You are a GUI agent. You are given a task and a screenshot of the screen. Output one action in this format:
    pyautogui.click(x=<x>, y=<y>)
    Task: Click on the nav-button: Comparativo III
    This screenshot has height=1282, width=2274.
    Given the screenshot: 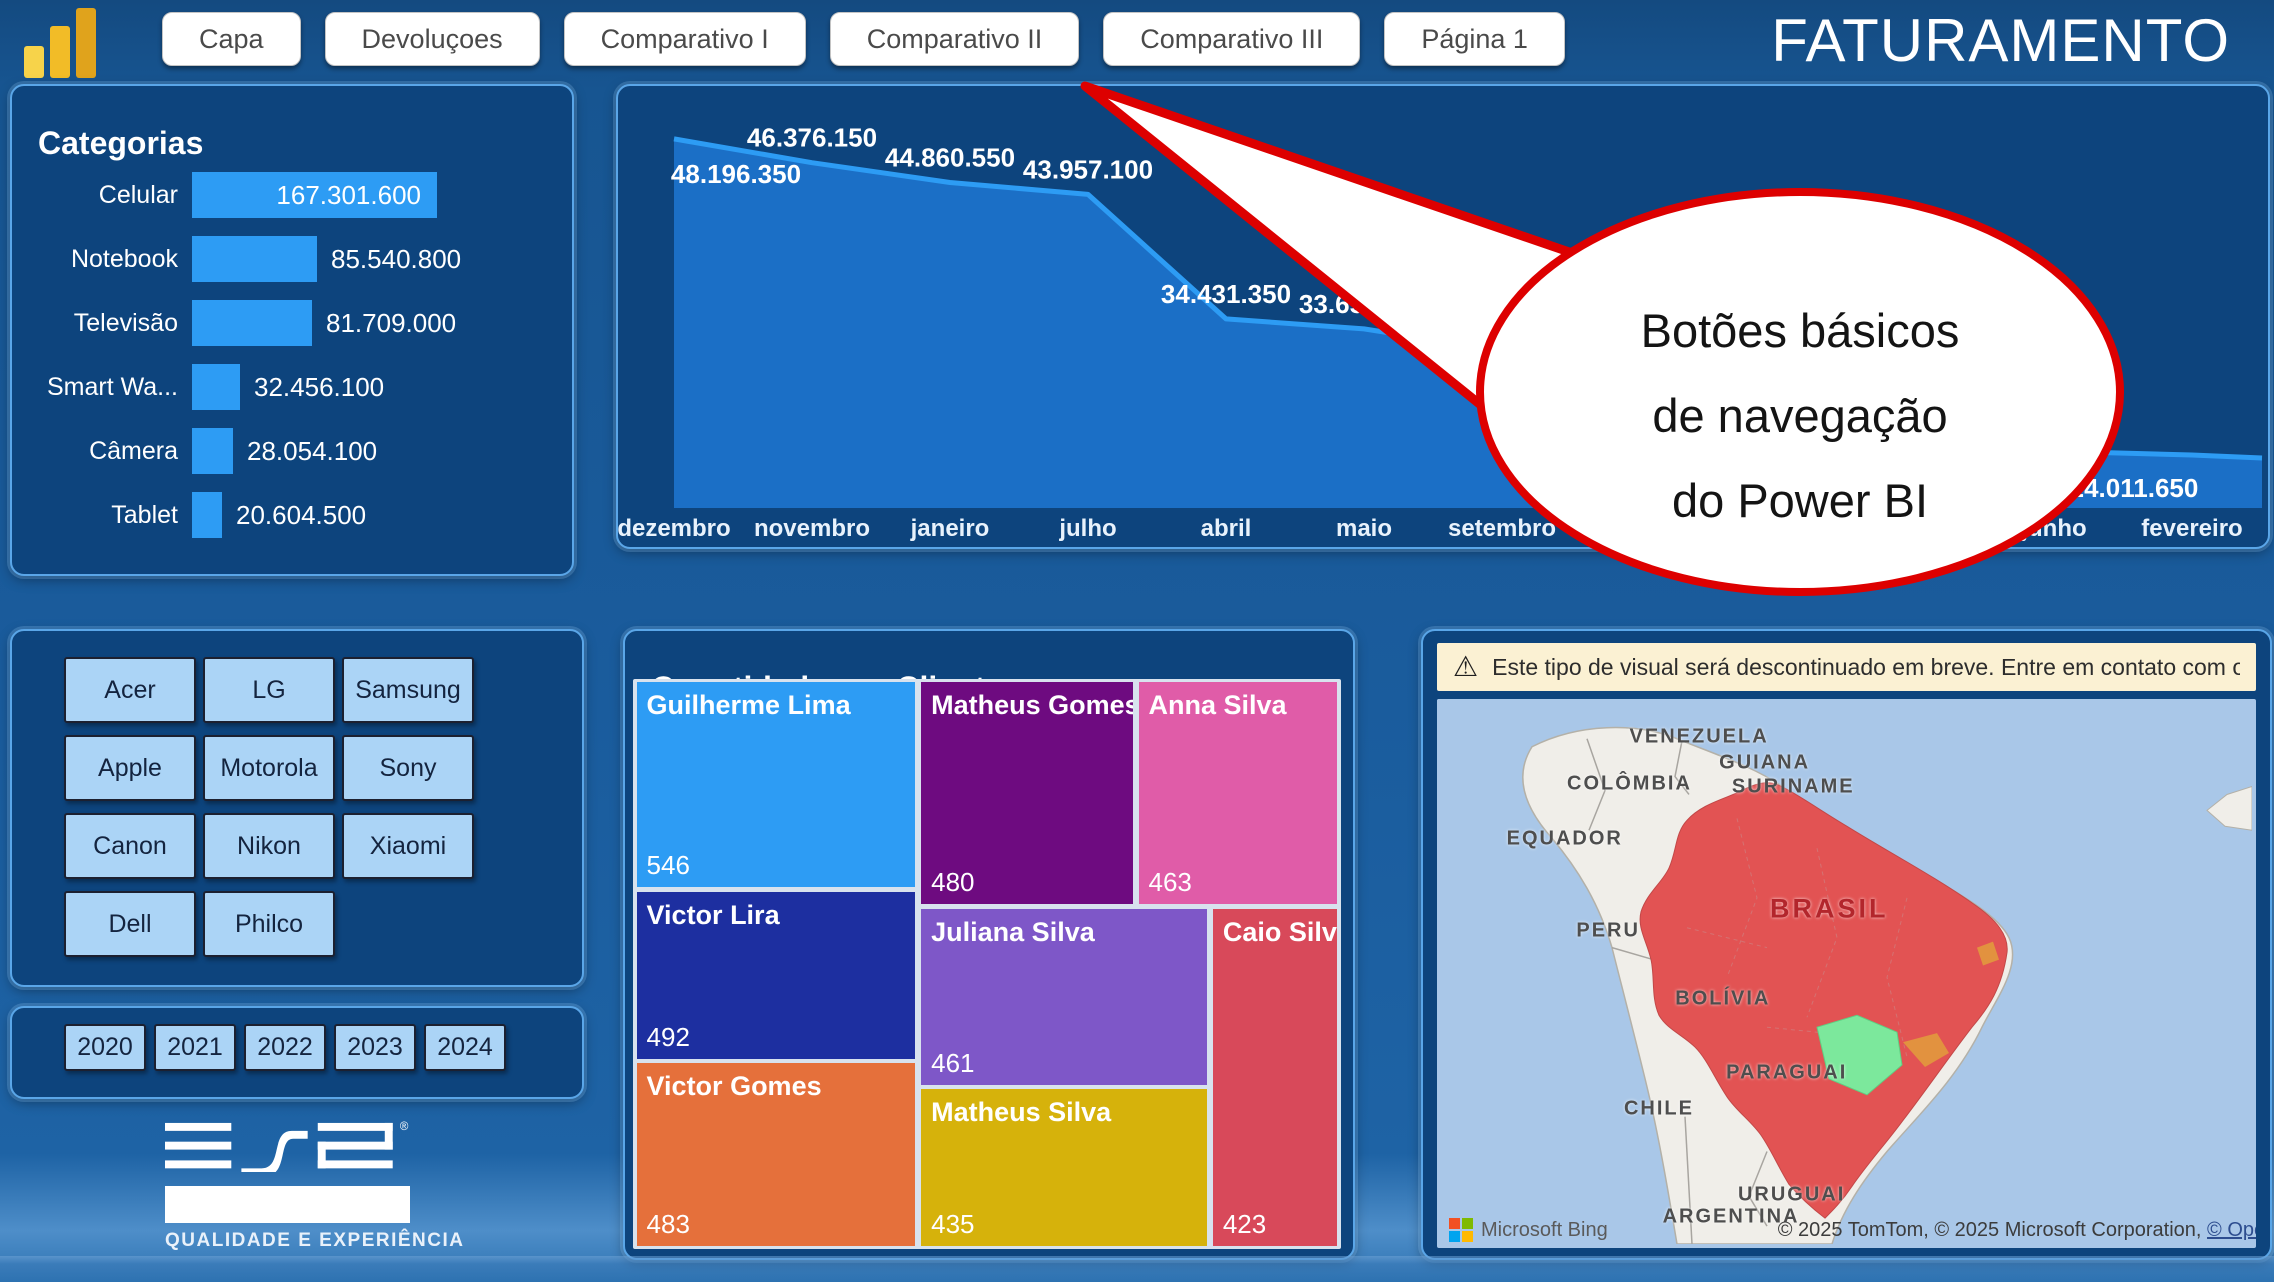 What is the action you would take?
    pyautogui.click(x=1232, y=39)
    